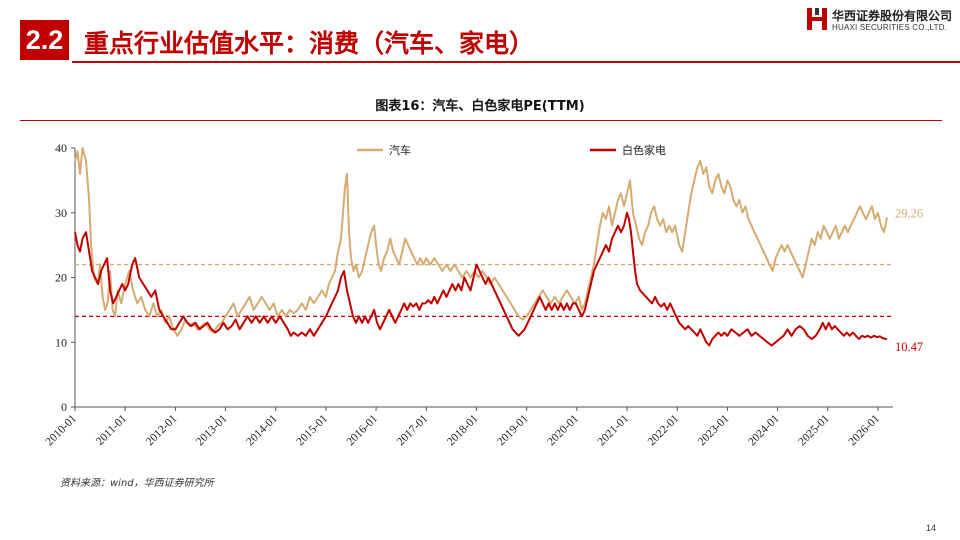  I want to click on section-badge: 2.2, so click(44, 40).